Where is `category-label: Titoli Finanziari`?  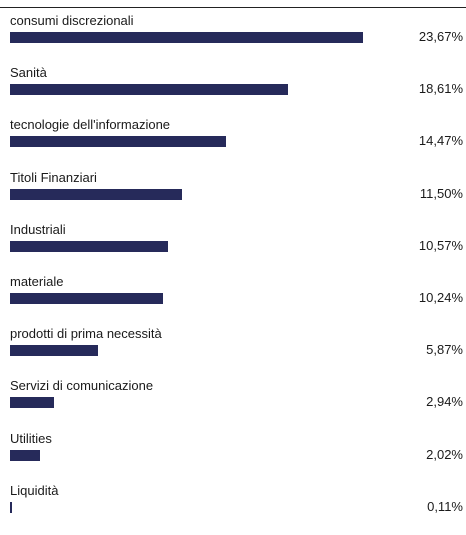 category-label: Titoli Finanziari is located at coordinates (53, 177).